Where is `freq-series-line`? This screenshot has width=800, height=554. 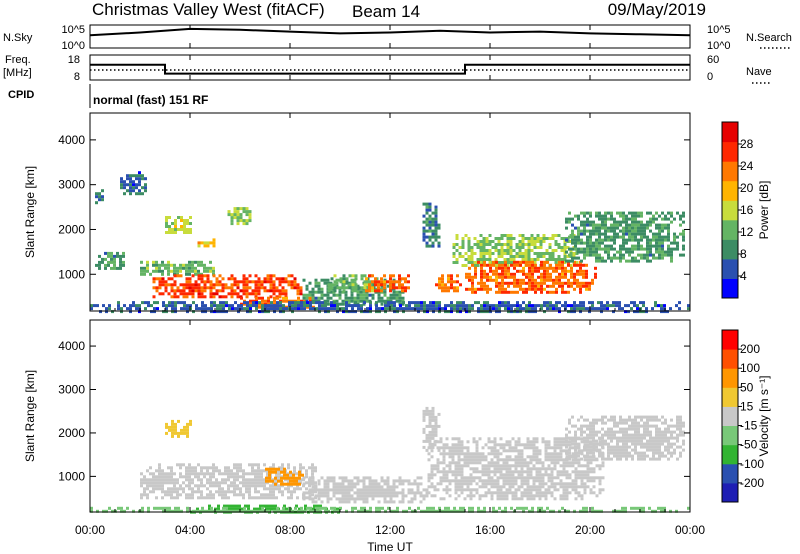
freq-series-line is located at coordinates (390, 69).